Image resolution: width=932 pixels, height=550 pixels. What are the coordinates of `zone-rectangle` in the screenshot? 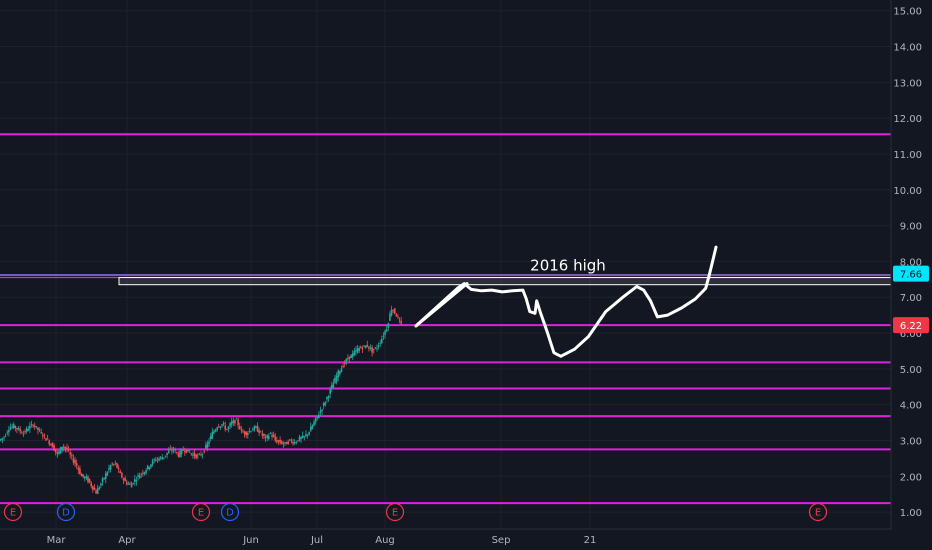 It's located at (505, 281).